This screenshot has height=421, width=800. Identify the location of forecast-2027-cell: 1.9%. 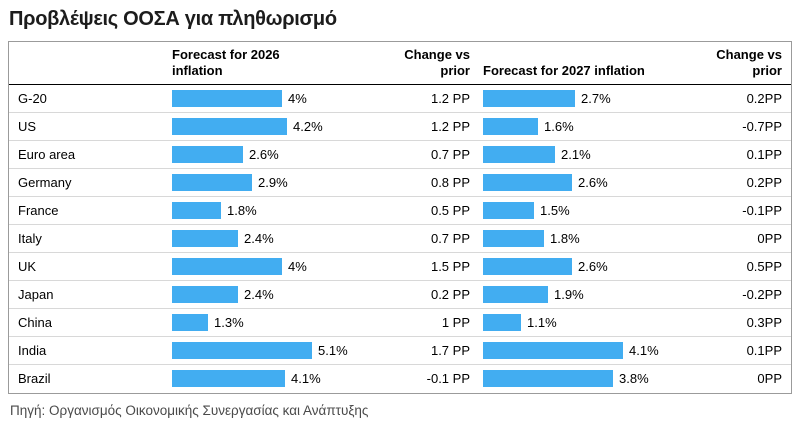
(591, 294).